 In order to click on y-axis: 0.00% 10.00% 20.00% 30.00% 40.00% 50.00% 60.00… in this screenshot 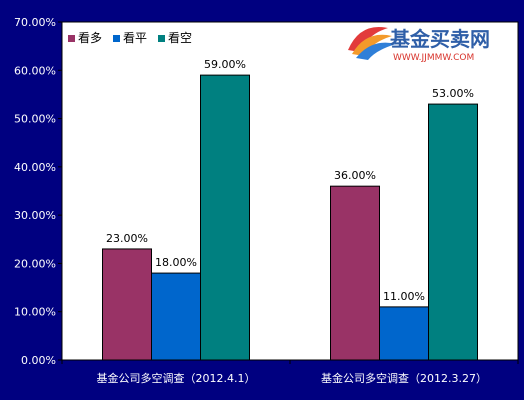, I will do `click(38, 191)`.